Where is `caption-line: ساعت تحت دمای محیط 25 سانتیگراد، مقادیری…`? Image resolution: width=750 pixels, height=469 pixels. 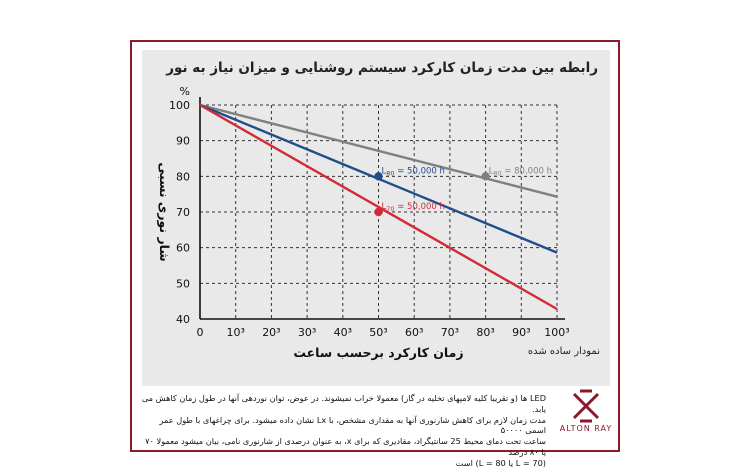
caption-line: ساعت تحت دمای محیط 25 سانتیگراد، مقادیری… is located at coordinates (345, 446).